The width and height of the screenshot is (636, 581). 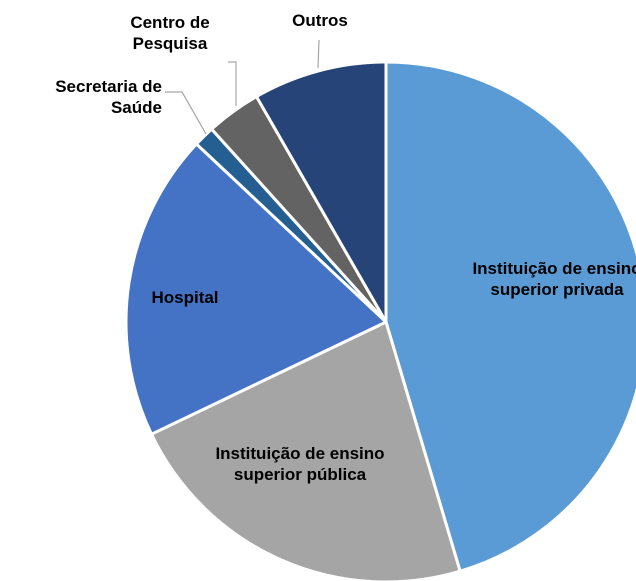 I want to click on pie-slice, so click(x=321, y=192).